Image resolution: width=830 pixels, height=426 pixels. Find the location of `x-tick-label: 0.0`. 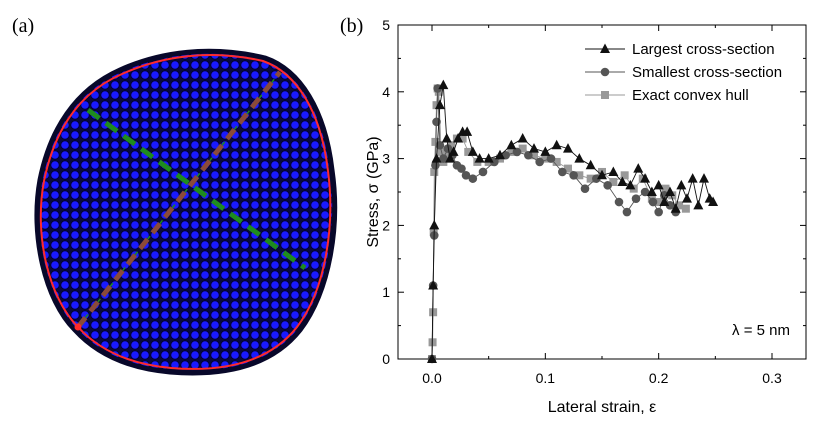

x-tick-label: 0.0 is located at coordinates (432, 378).